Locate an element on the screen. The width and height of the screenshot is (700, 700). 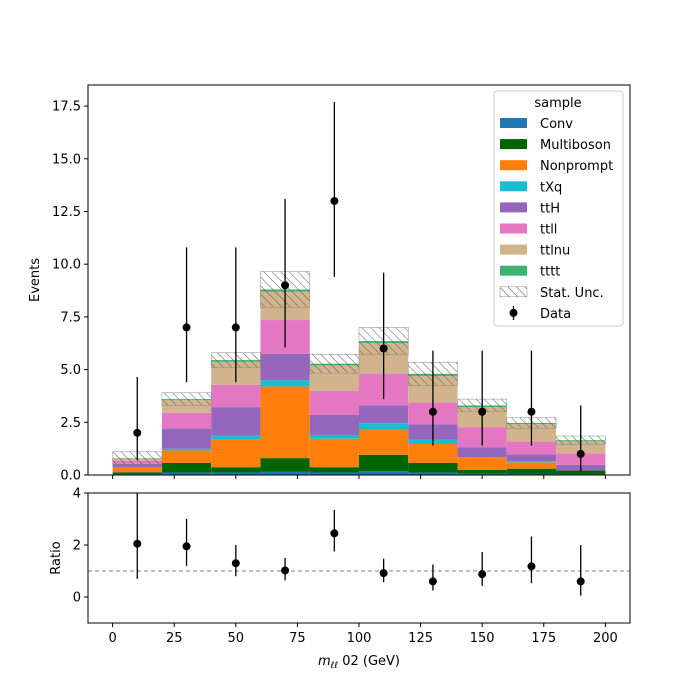
top-y-tick-label-1: 2.5 is located at coordinates (70, 423).